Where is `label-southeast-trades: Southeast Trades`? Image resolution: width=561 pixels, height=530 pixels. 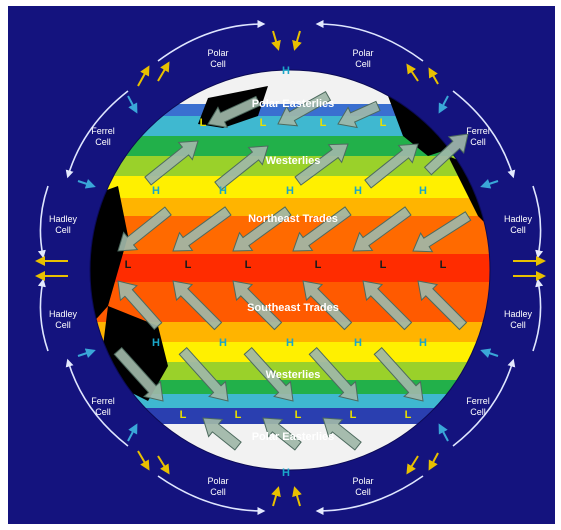
label-southeast-trades: Southeast Trades is located at coordinates (293, 308).